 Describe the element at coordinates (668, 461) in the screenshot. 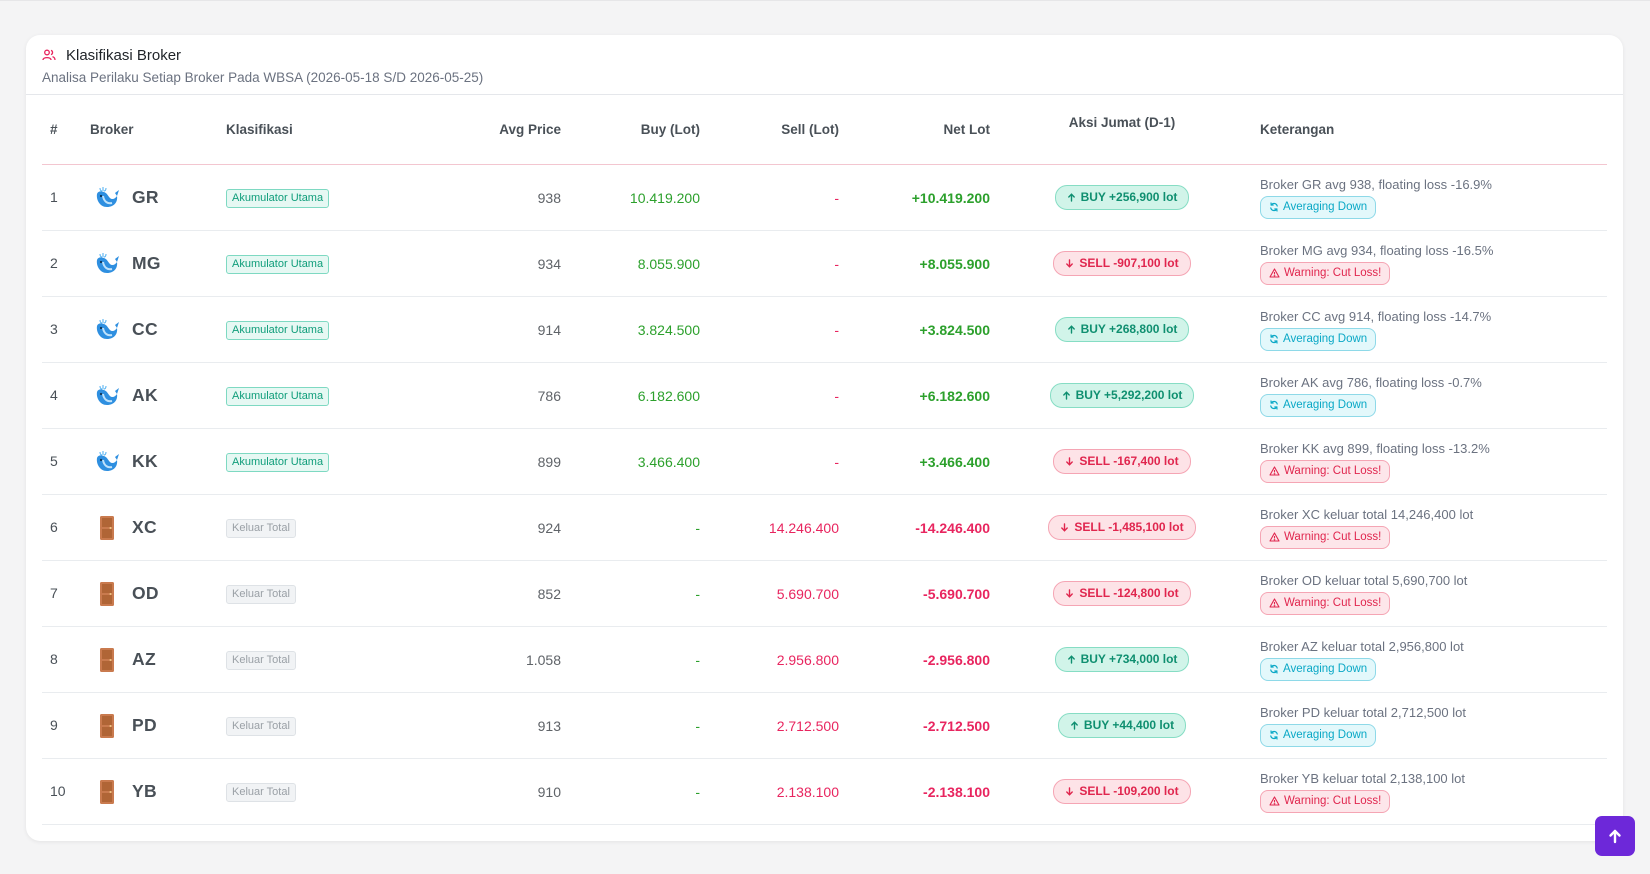

I see `buy-lot: 3.466.400` at that location.